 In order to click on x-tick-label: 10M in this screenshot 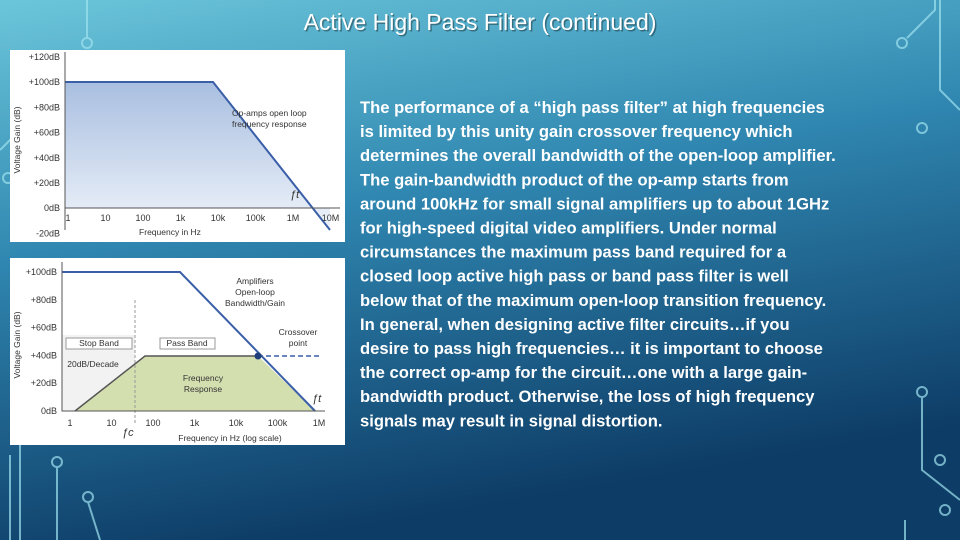, I will do `click(331, 218)`.